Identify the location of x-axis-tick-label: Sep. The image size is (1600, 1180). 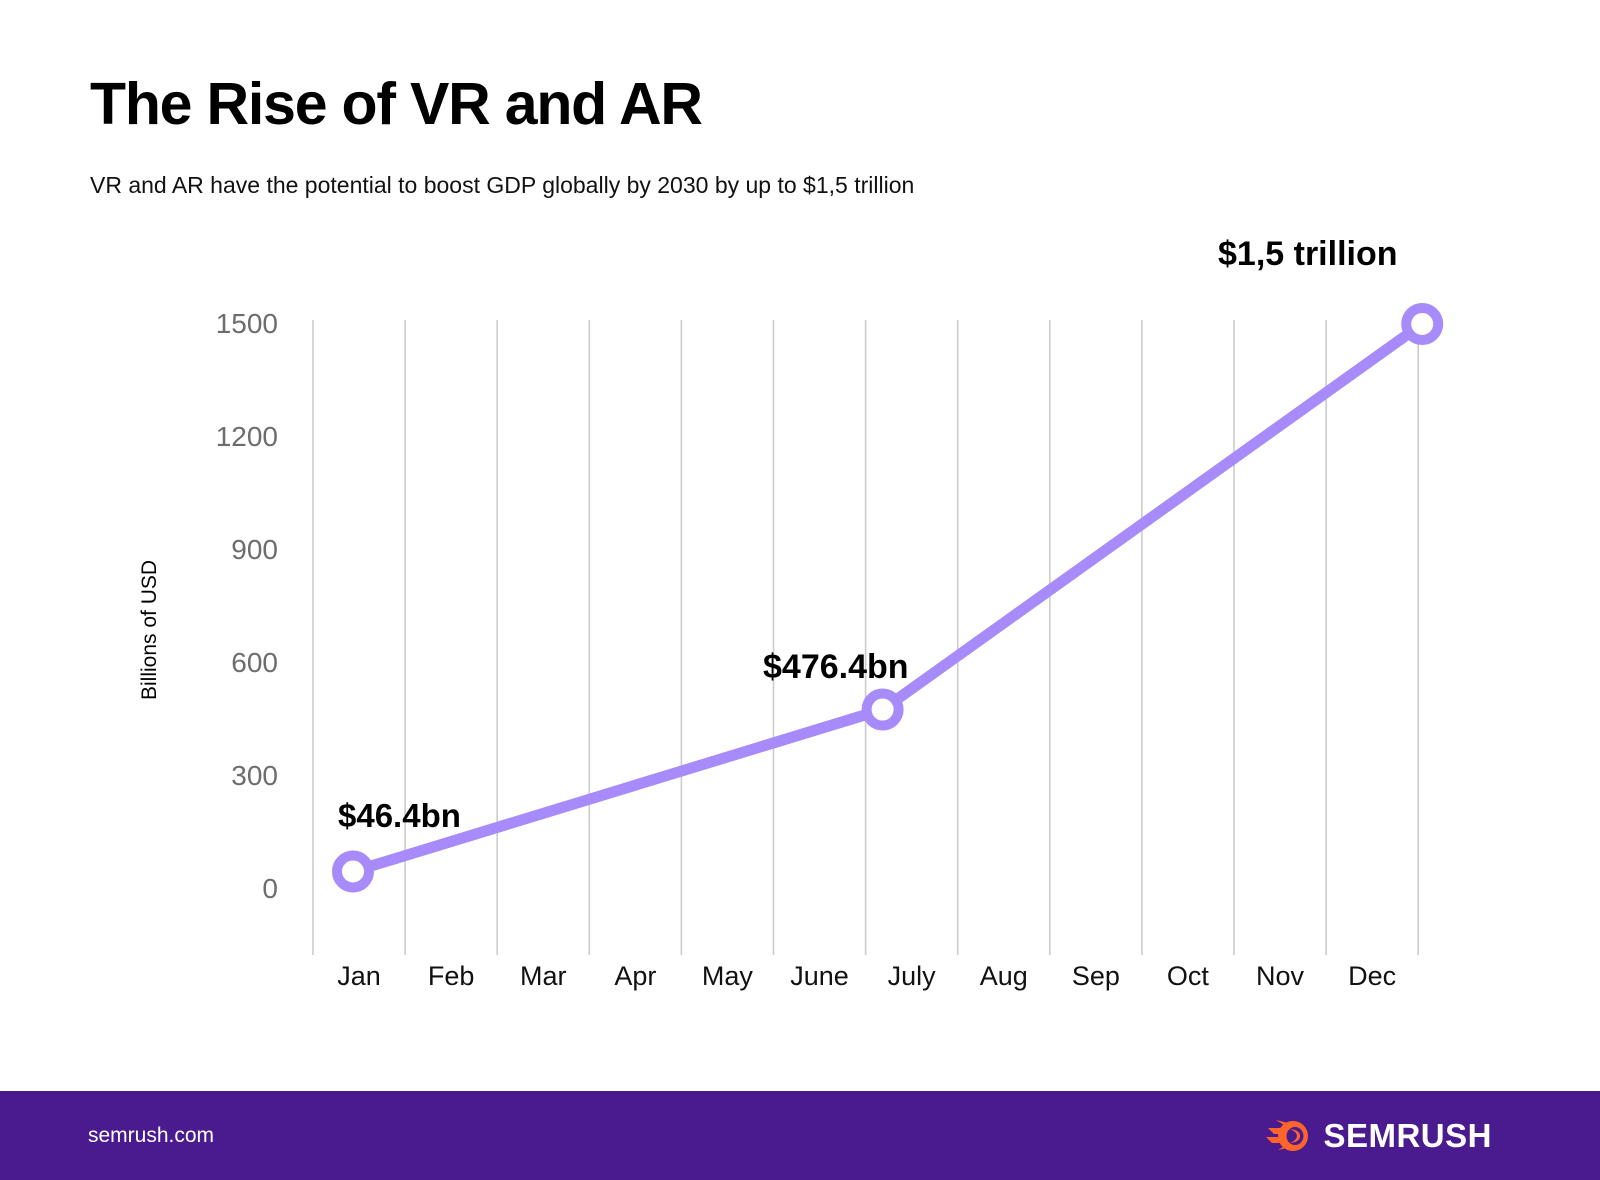
(1095, 976).